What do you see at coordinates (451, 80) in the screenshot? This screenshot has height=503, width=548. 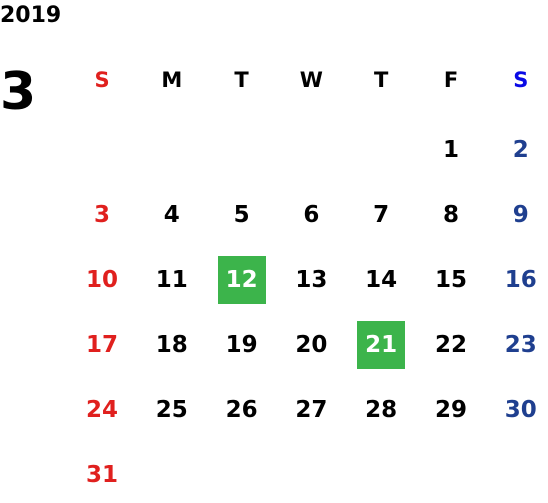 I see `weekday-header: F` at bounding box center [451, 80].